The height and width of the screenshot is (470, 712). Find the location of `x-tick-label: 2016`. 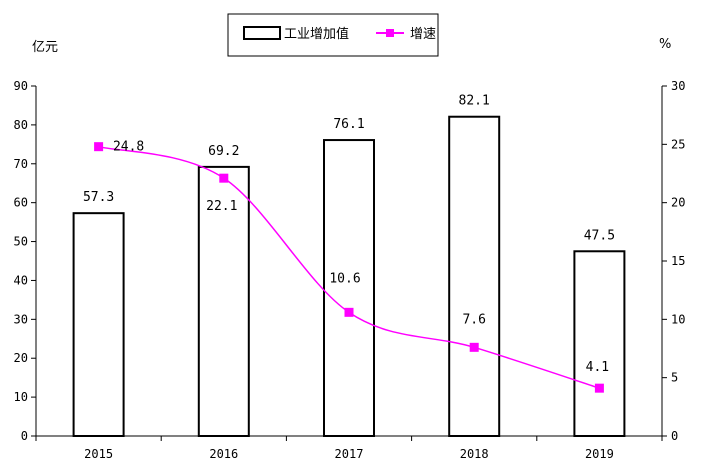

x-tick-label: 2016 is located at coordinates (223, 454).